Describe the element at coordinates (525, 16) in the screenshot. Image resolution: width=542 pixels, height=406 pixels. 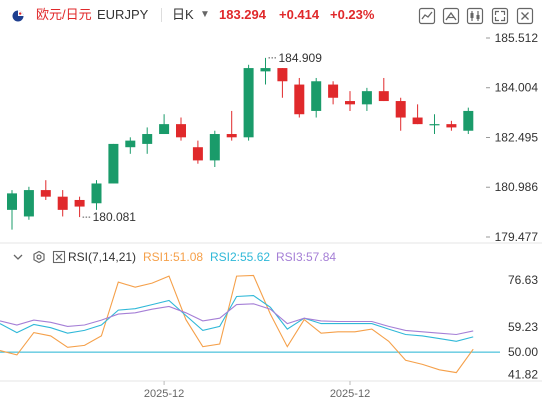
I see `close-icon` at that location.